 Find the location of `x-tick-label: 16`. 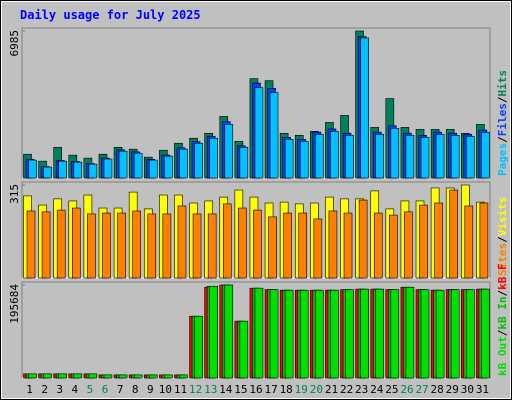

x-tick-label: 16 is located at coordinates (255, 389).